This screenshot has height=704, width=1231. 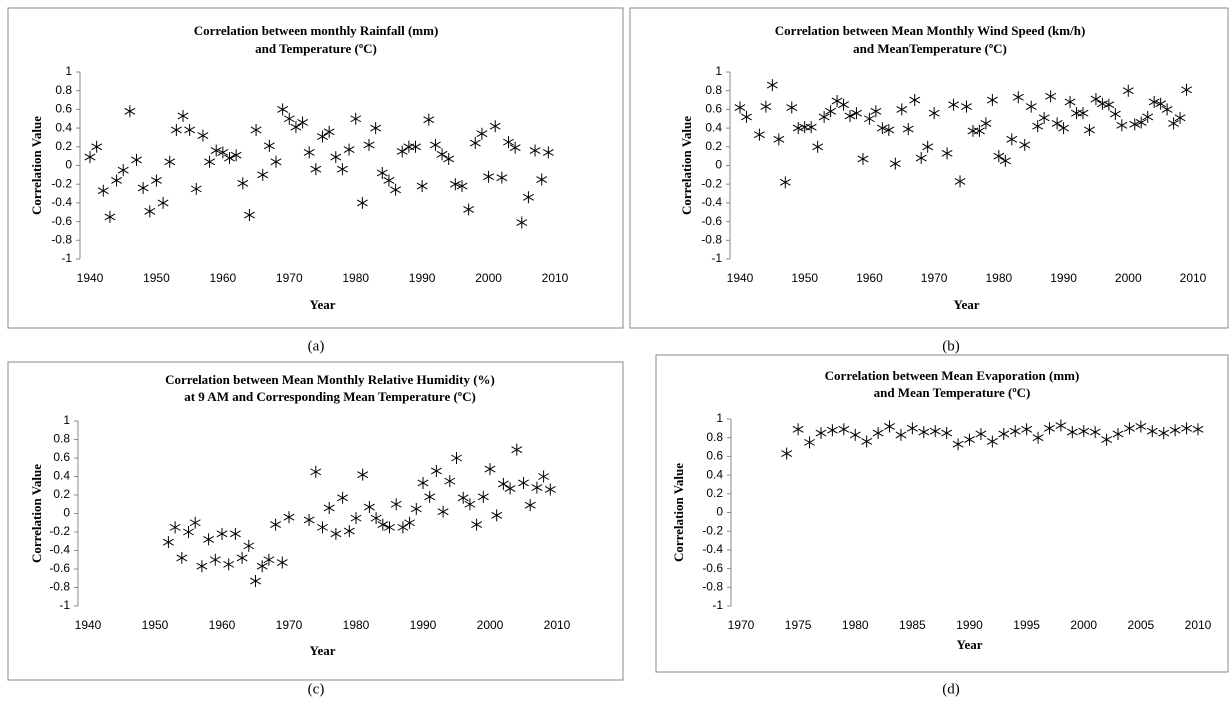 I want to click on y-tick-label: -0.4, so click(x=59, y=550).